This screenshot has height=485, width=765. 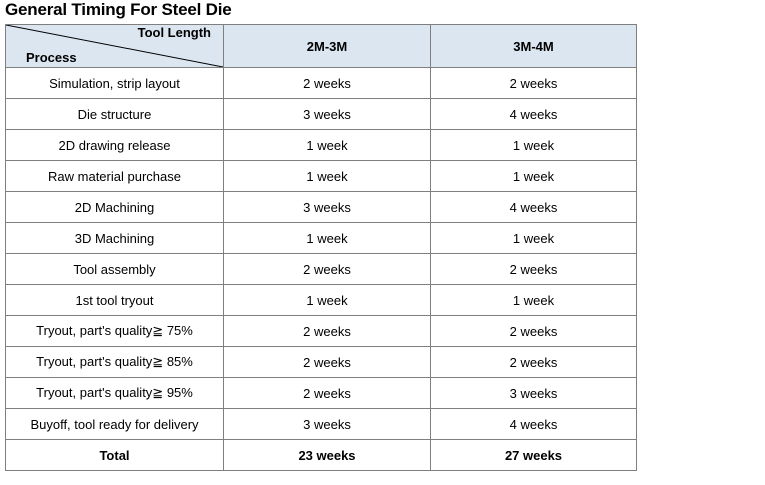 I want to click on table-row: 3D Machining 1 week 1 week, so click(x=321, y=238).